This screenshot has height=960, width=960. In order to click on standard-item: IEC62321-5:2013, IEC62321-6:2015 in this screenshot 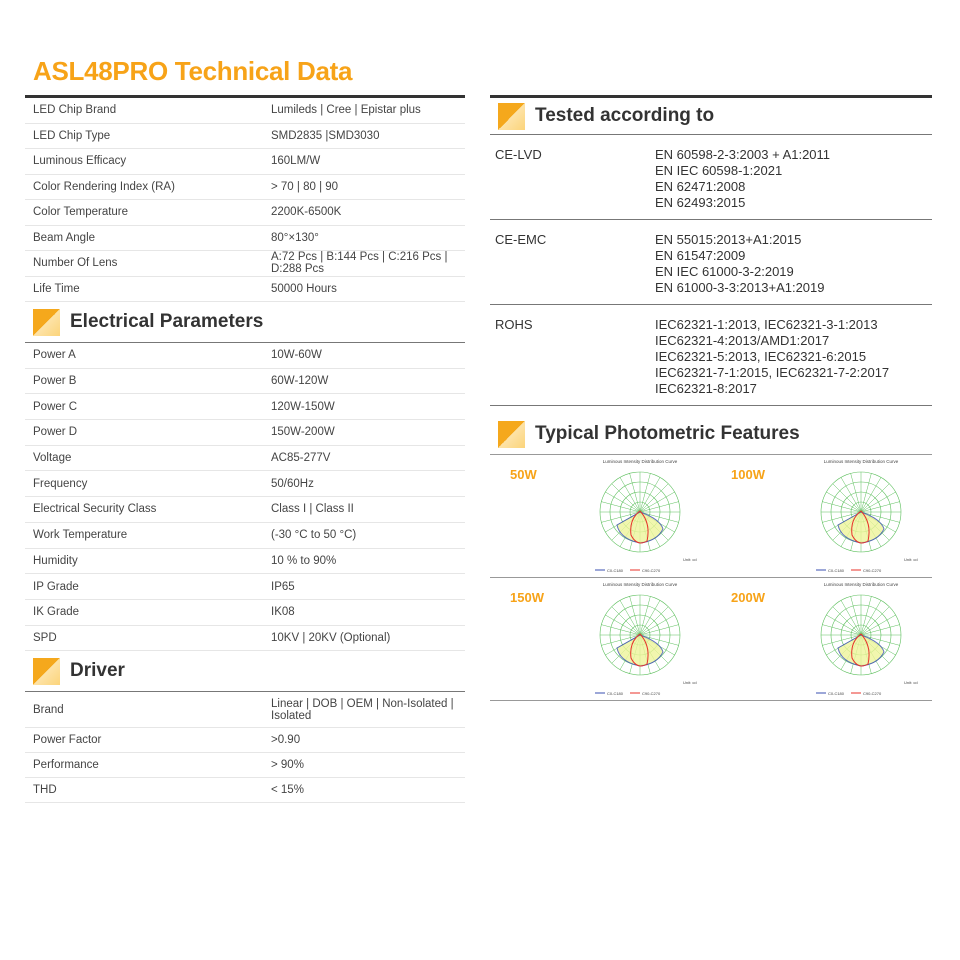, I will do `click(761, 356)`.